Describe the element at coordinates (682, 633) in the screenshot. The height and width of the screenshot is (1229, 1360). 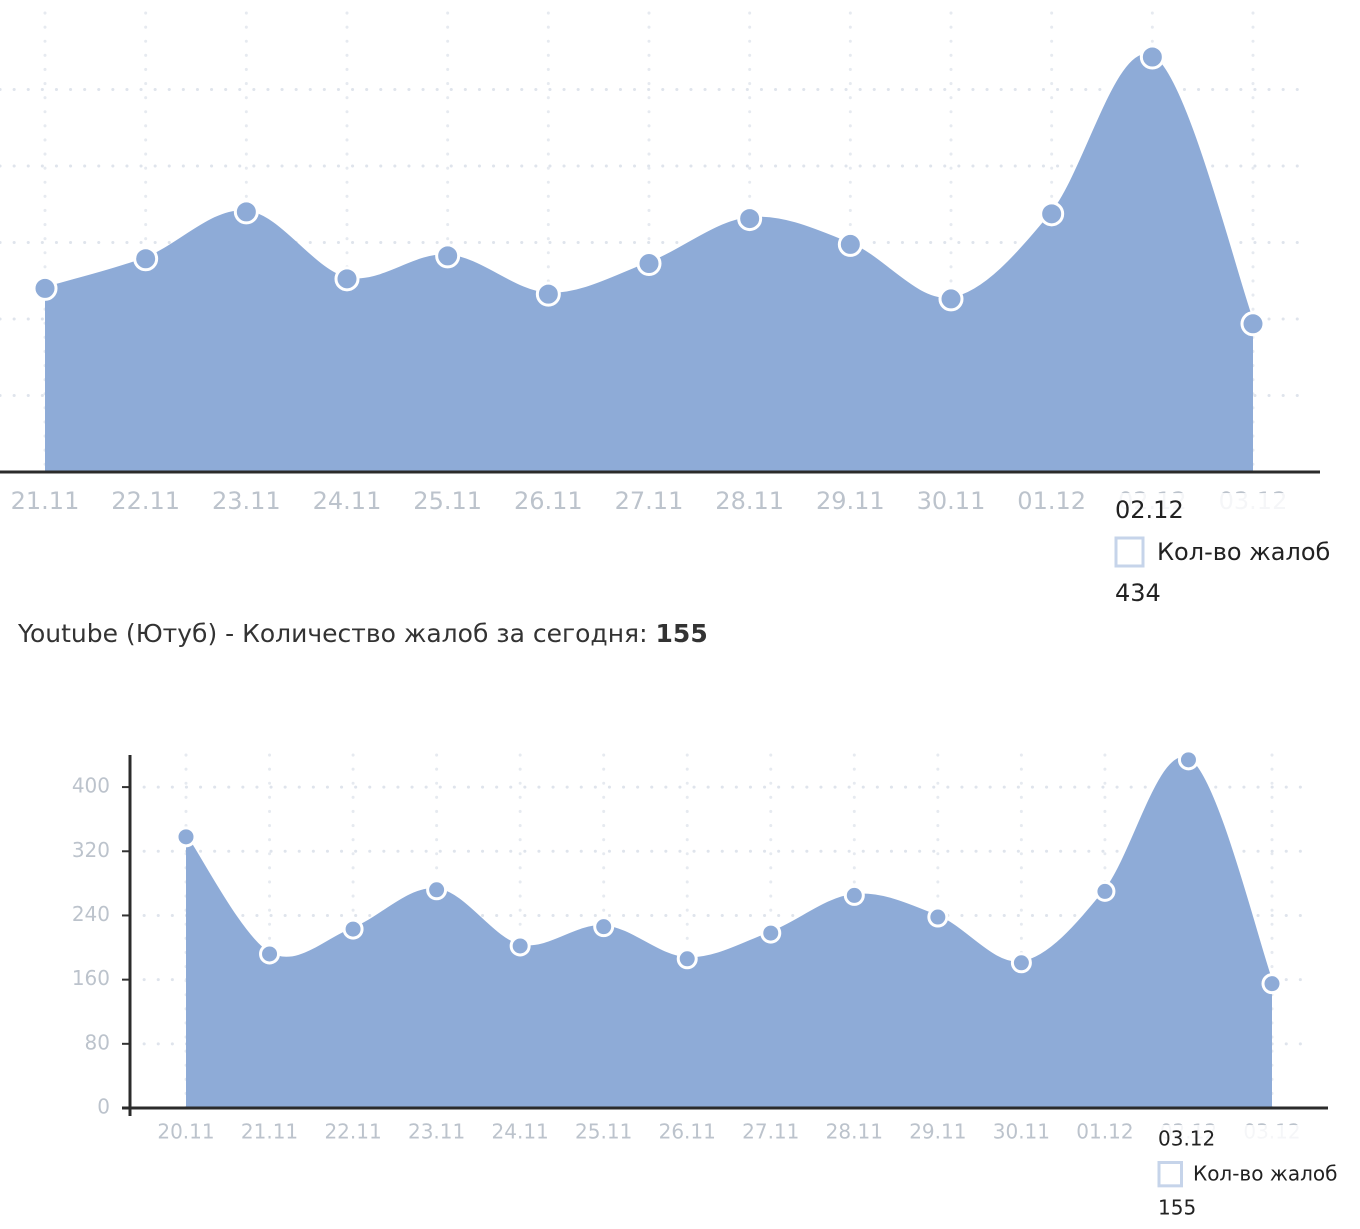
I see `heading-count: 155` at that location.